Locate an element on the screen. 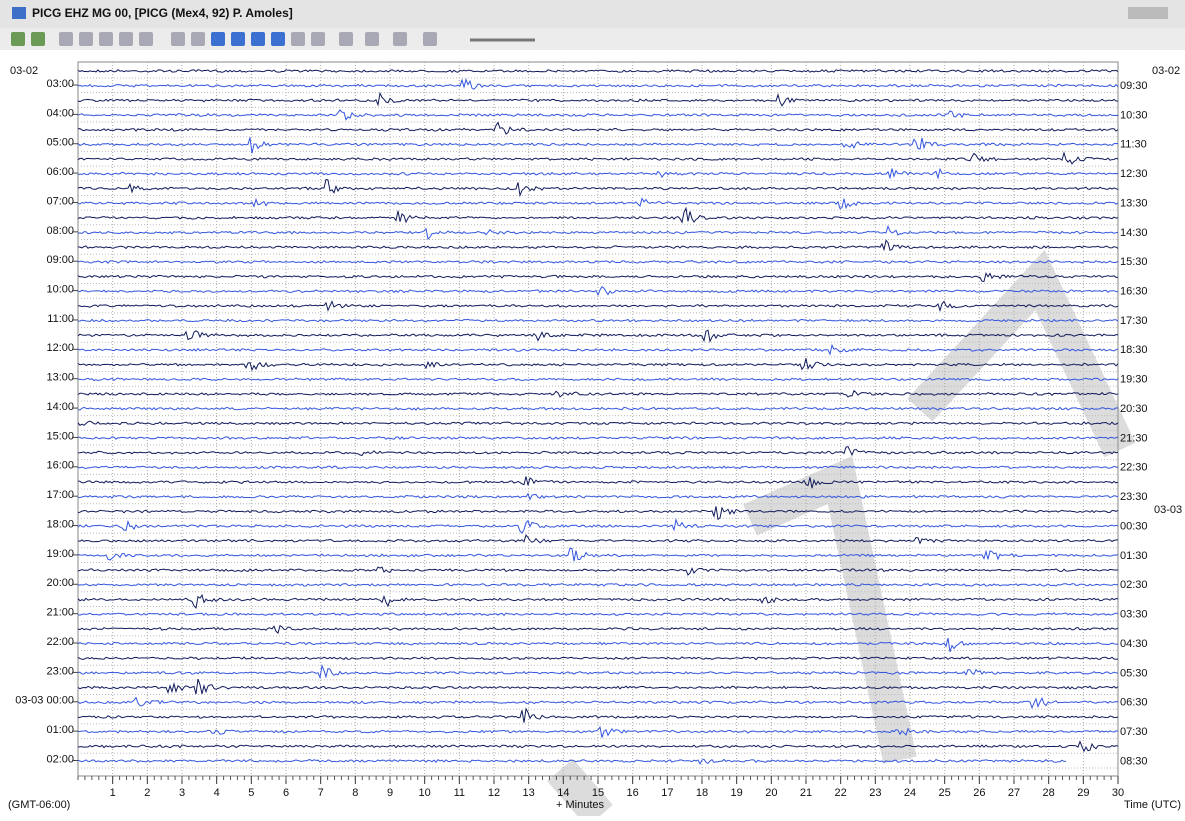 This screenshot has height=821, width=1185. x-tick-label: 25 is located at coordinates (945, 793).